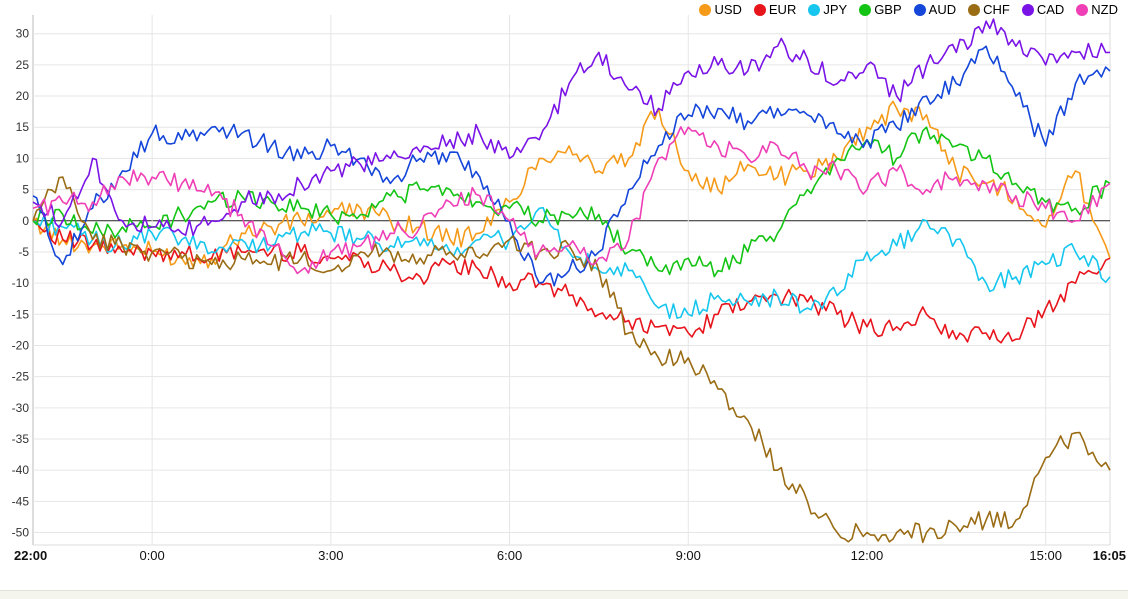 The height and width of the screenshot is (599, 1128). I want to click on usd-legend-dot, so click(705, 9).